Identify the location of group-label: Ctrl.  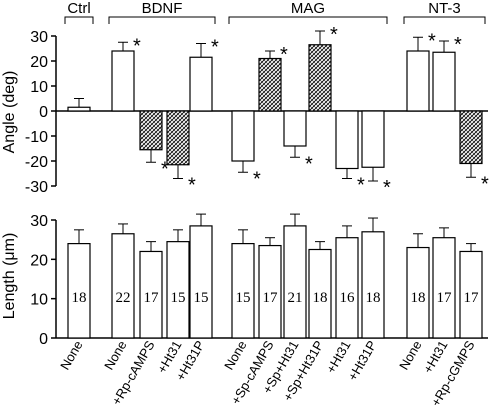
(78, 8).